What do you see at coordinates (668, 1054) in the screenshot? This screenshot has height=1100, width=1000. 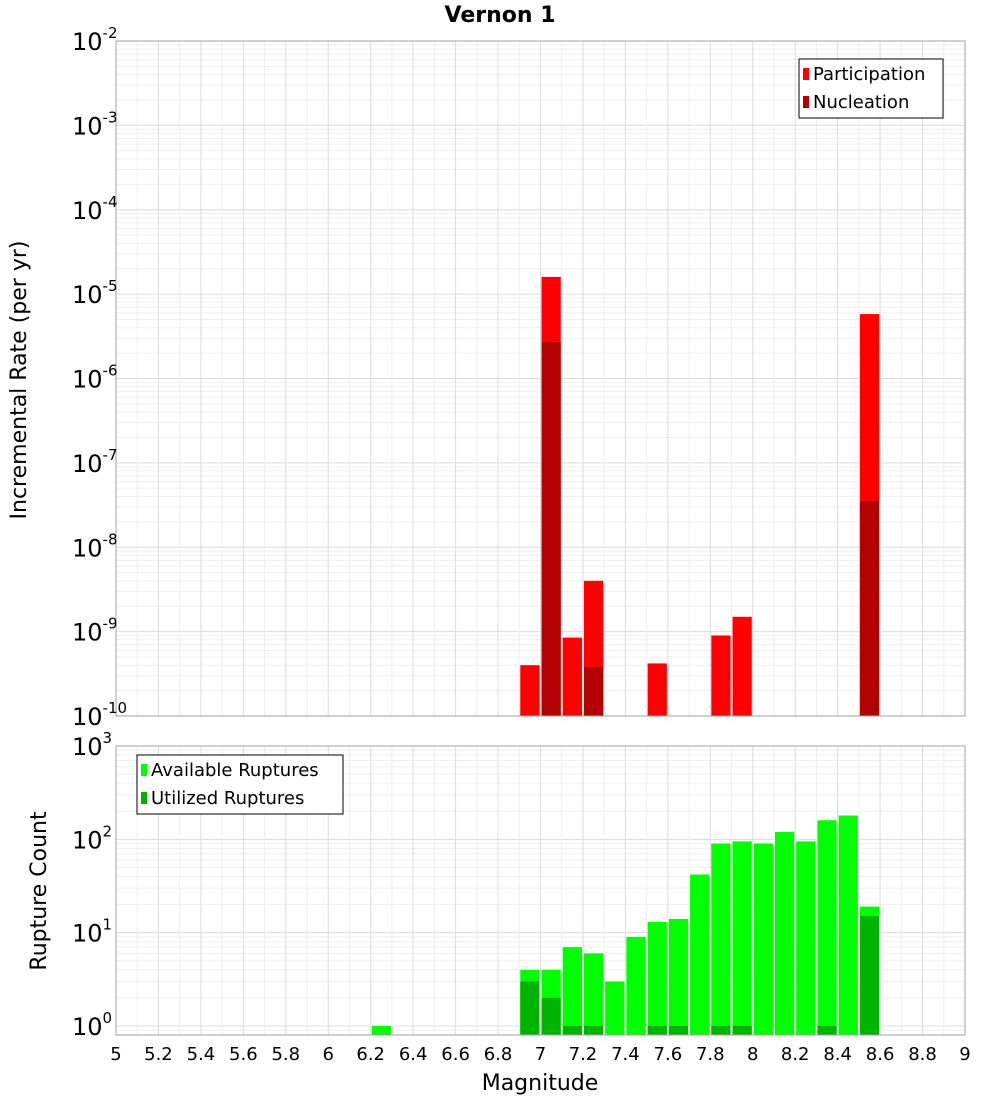 I see `x-tick-label: 7.6` at bounding box center [668, 1054].